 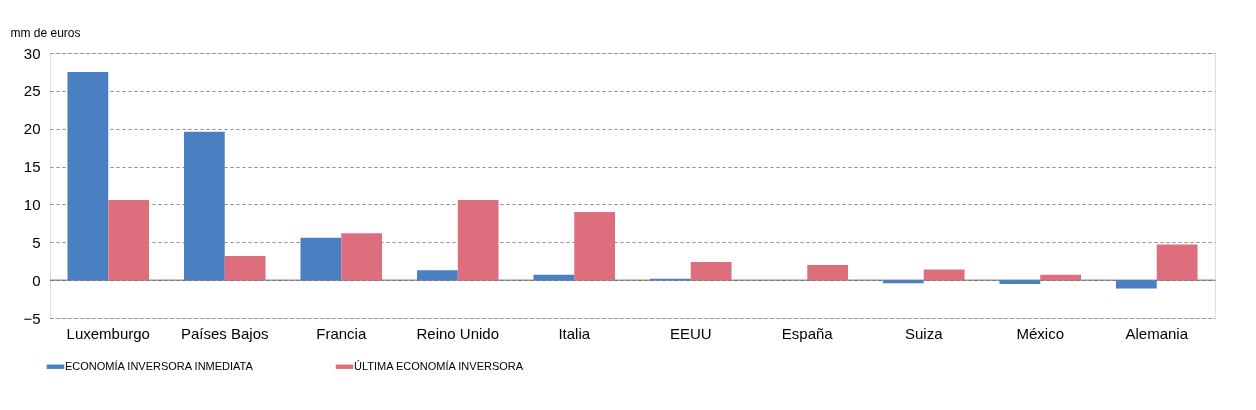 I want to click on x-tick-label: Suiza, so click(x=924, y=333).